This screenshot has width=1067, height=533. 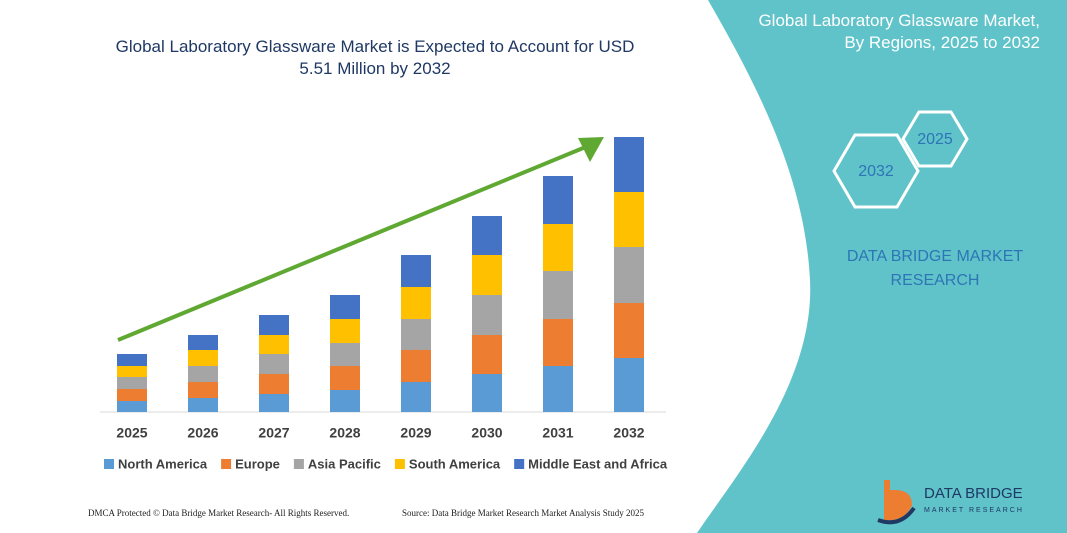 What do you see at coordinates (415, 433) in the screenshot?
I see `x-tick-label: 2029` at bounding box center [415, 433].